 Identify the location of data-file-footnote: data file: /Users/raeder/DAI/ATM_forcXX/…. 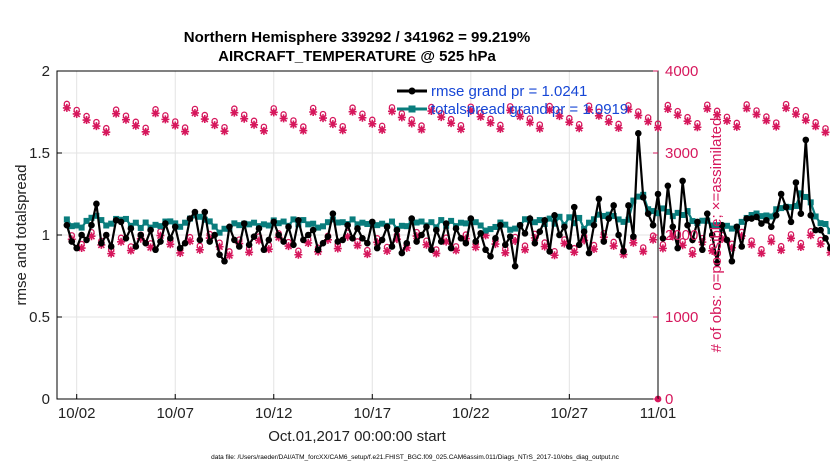
(415, 457).